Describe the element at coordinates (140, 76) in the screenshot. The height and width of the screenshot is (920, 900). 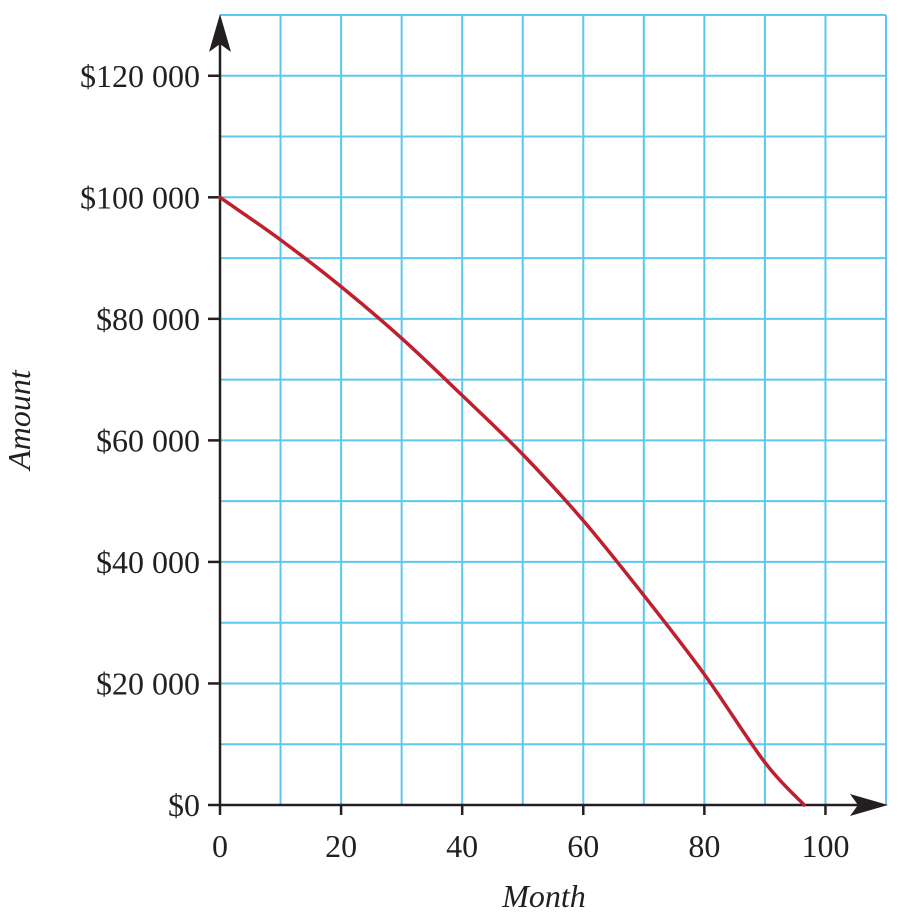
I see `y-tick-label: $120 000` at that location.